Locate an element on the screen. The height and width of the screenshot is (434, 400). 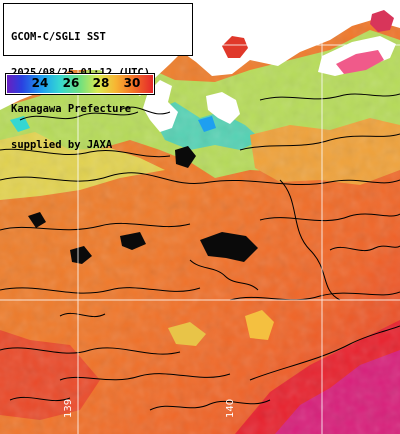
info-line-region: Kanagawa Prefecture is located at coordinates (71, 109).